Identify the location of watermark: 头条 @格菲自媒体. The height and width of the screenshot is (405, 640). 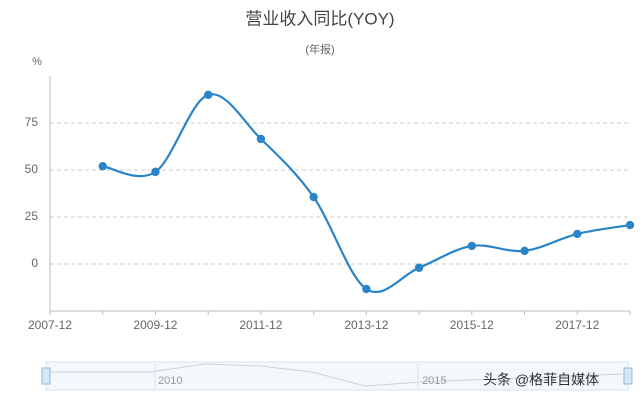
(541, 380).